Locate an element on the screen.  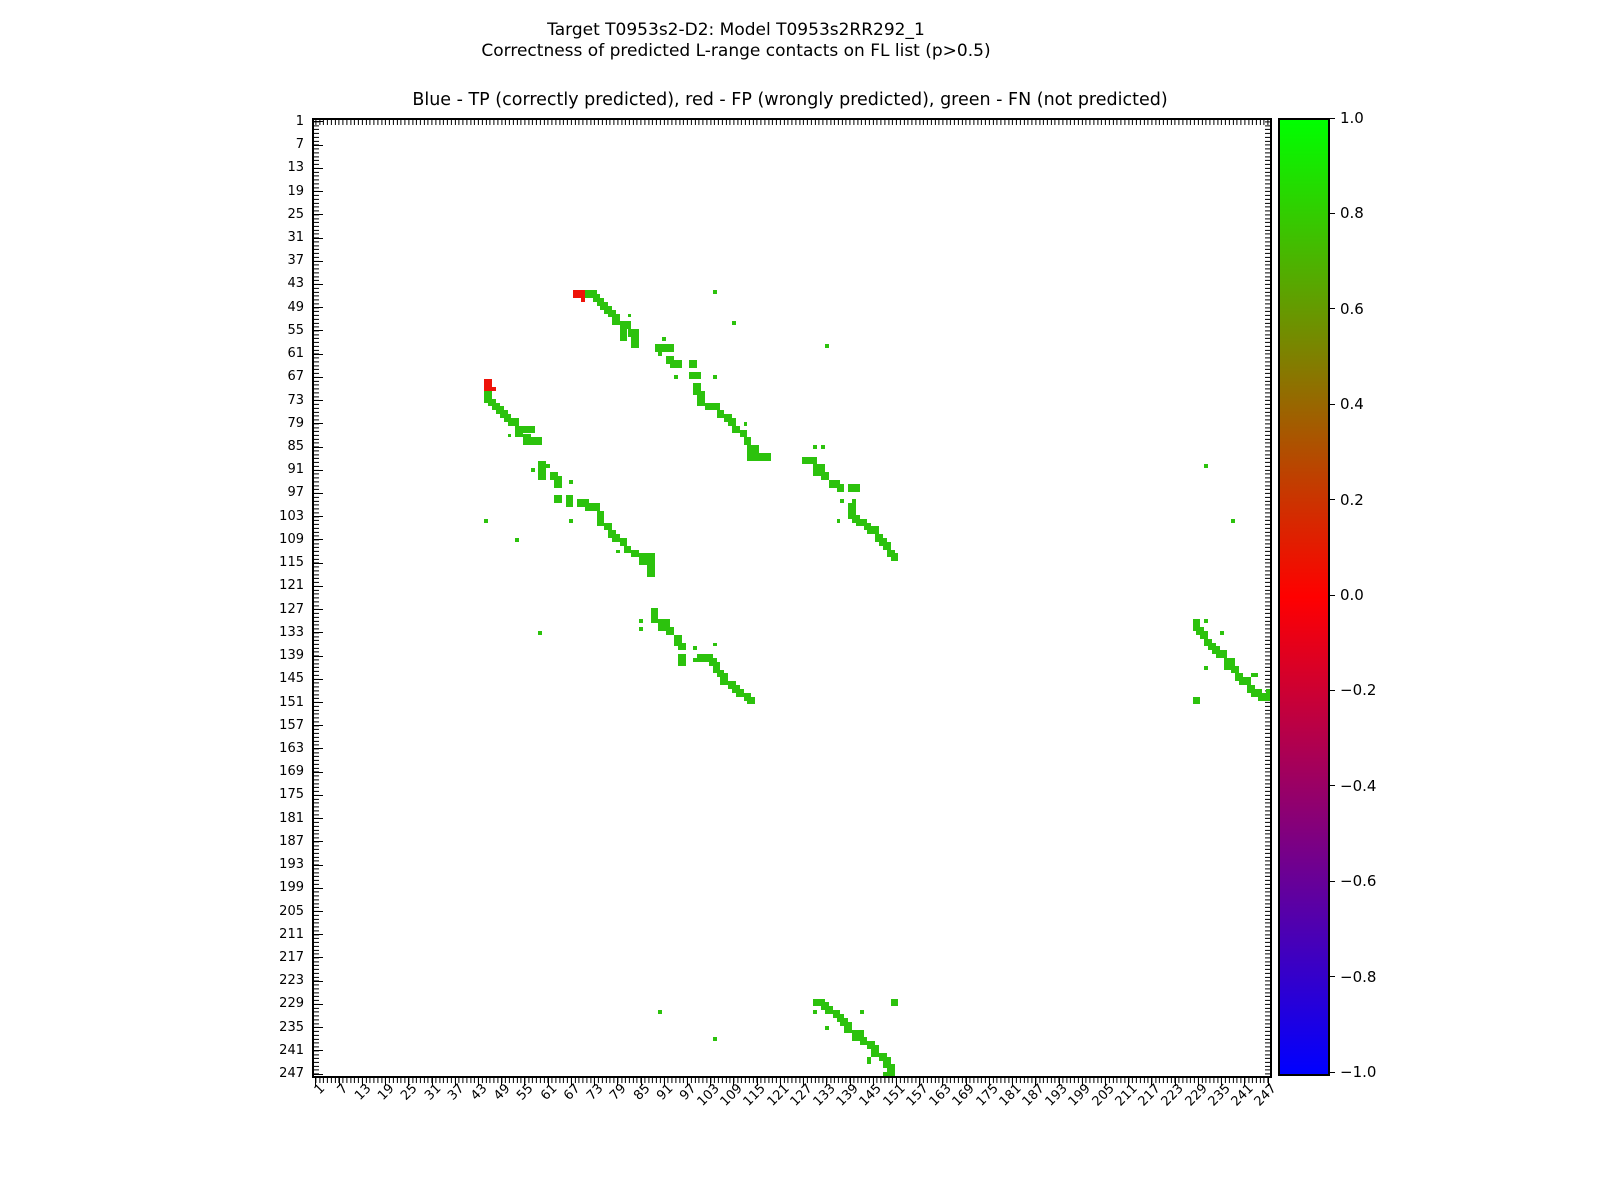
colorbar-tick-label: 0.0 is located at coordinates (1352, 595).